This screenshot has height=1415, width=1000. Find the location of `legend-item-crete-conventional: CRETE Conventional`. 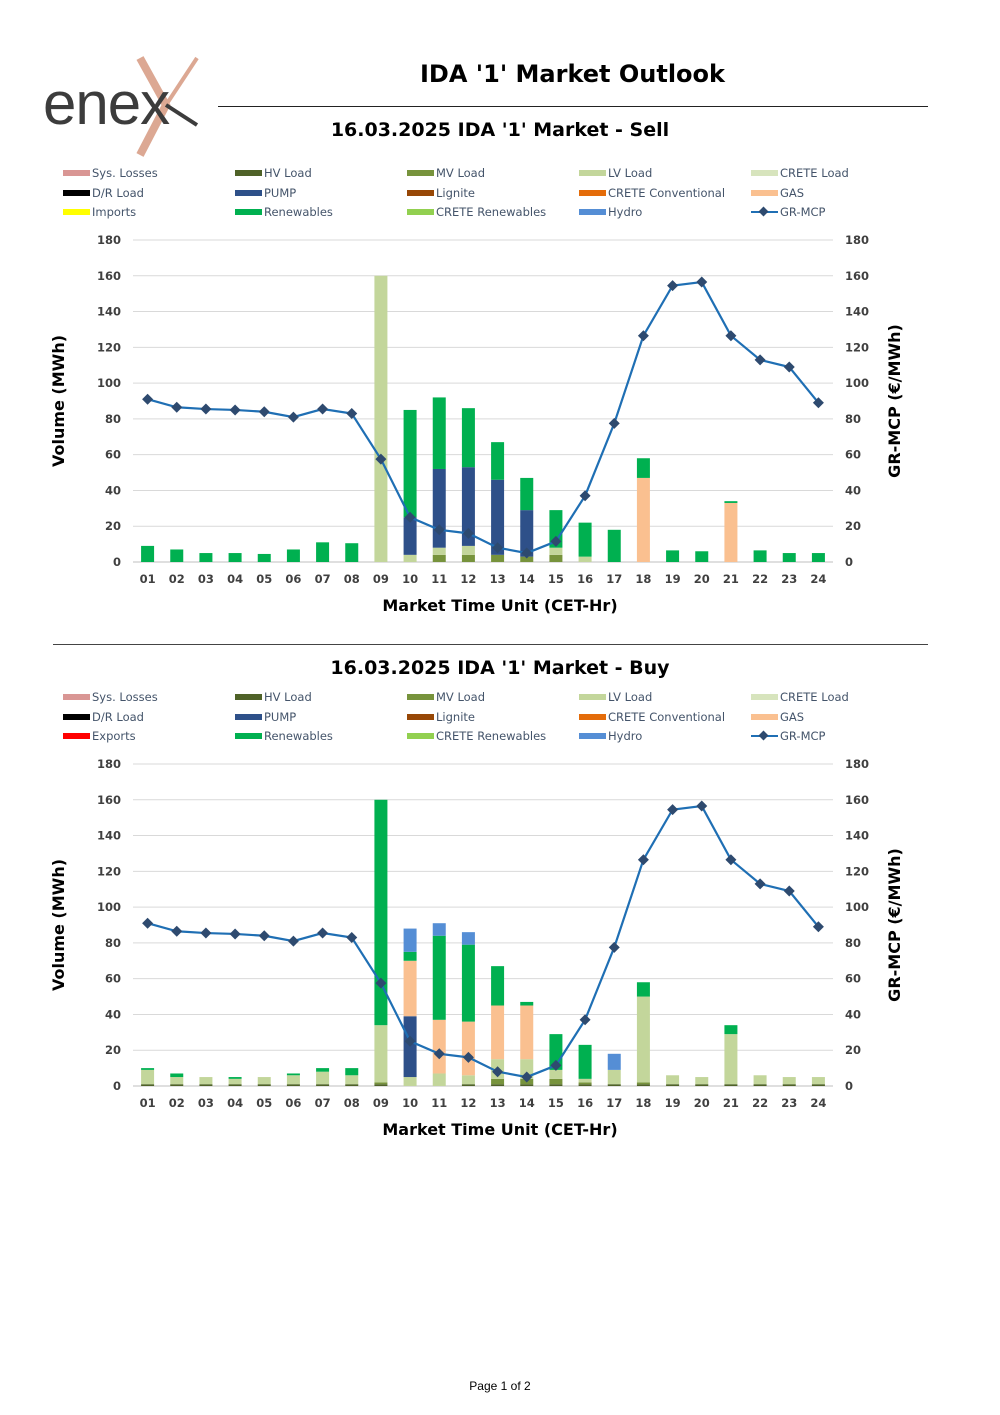

legend-item-crete-conventional: CRETE Conventional is located at coordinates (652, 717).